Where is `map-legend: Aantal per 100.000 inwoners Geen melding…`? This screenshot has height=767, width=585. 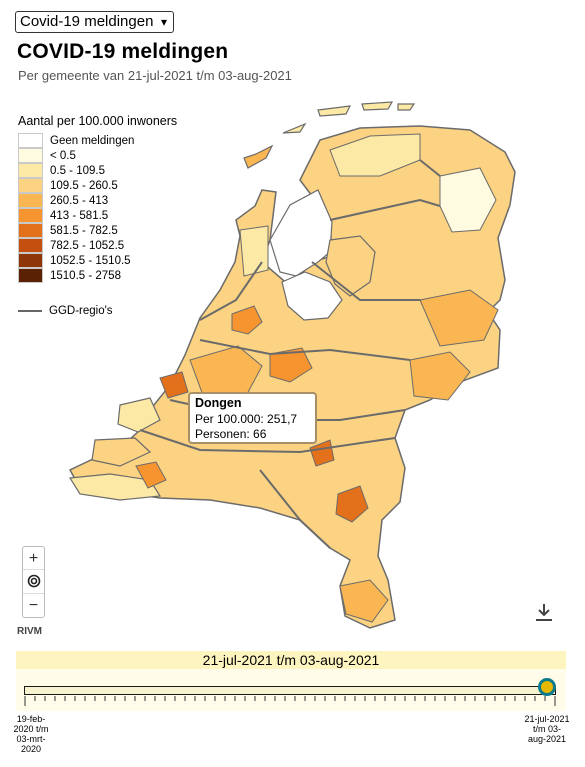 map-legend: Aantal per 100.000 inwoners Geen melding… is located at coordinates (97, 198).